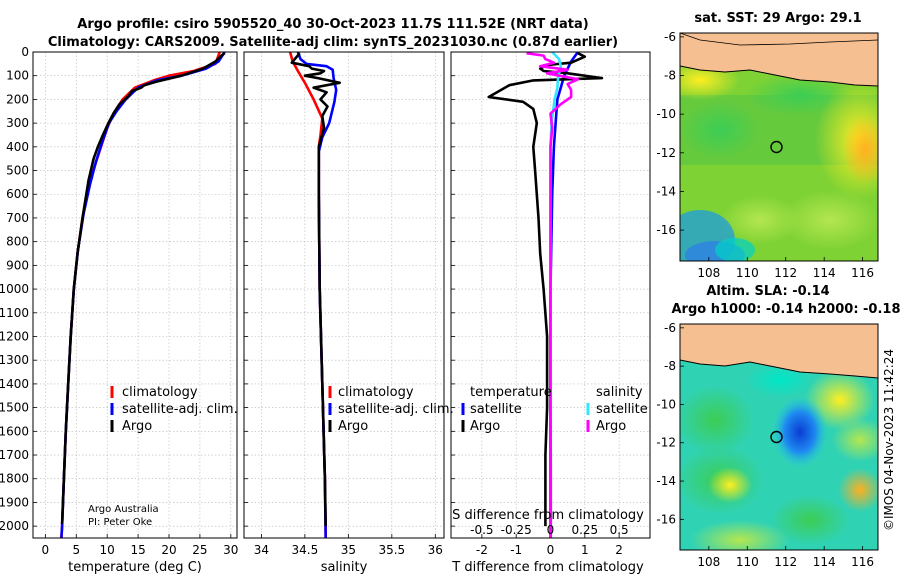  Describe the element at coordinates (622, 409) in the screenshot. I see `legend-label-s-satellite: satellite` at that location.